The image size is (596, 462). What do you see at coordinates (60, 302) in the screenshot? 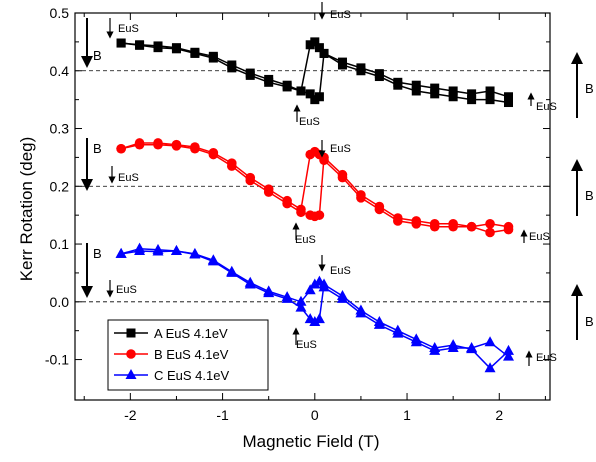
I see `y-tick-label: 0.0` at bounding box center [60, 302].